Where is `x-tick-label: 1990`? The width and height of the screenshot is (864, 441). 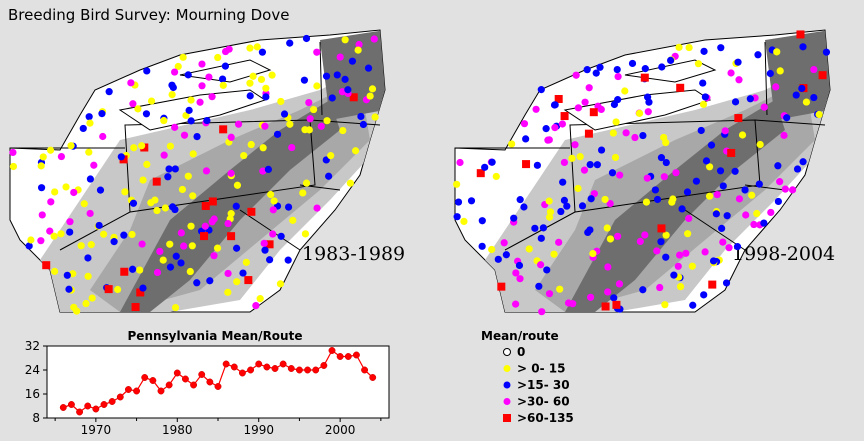
x-tick-label: 1990 is located at coordinates (258, 430).